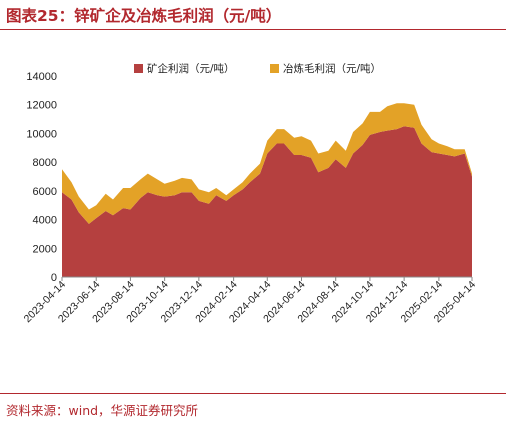 The image size is (506, 423). Describe the element at coordinates (102, 410) in the screenshot. I see `source-note: 资料来源：wind，华源证券研究所` at that location.